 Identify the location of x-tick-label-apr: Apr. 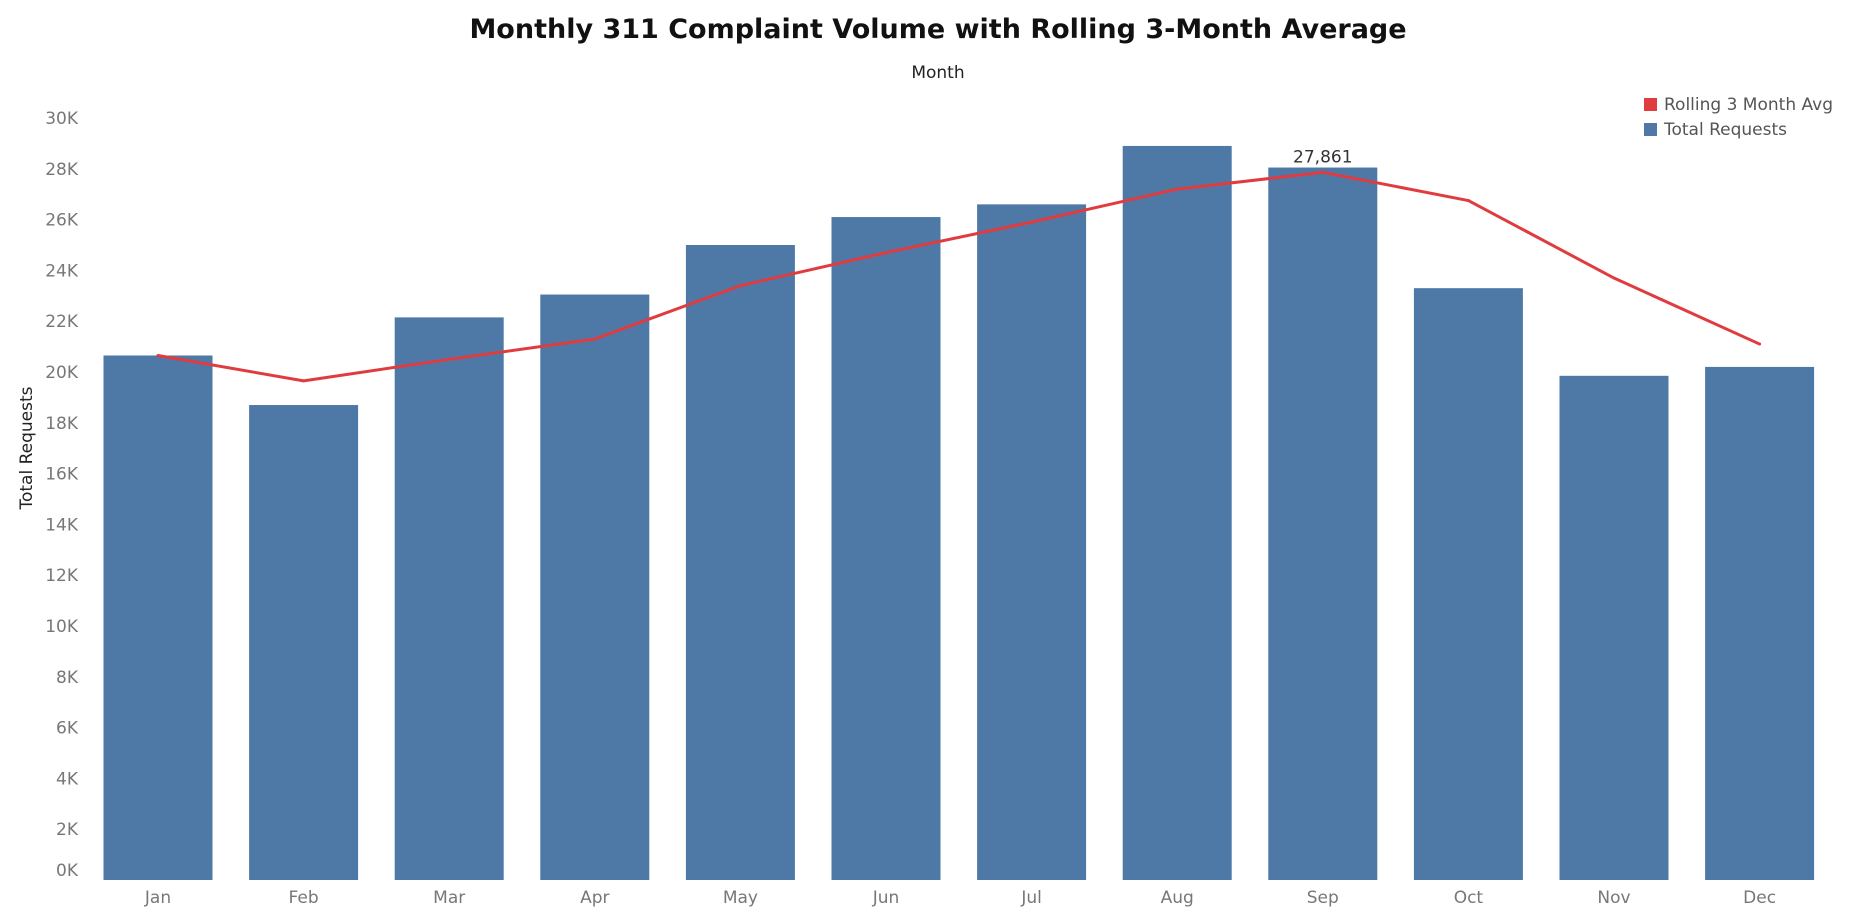
(594, 898).